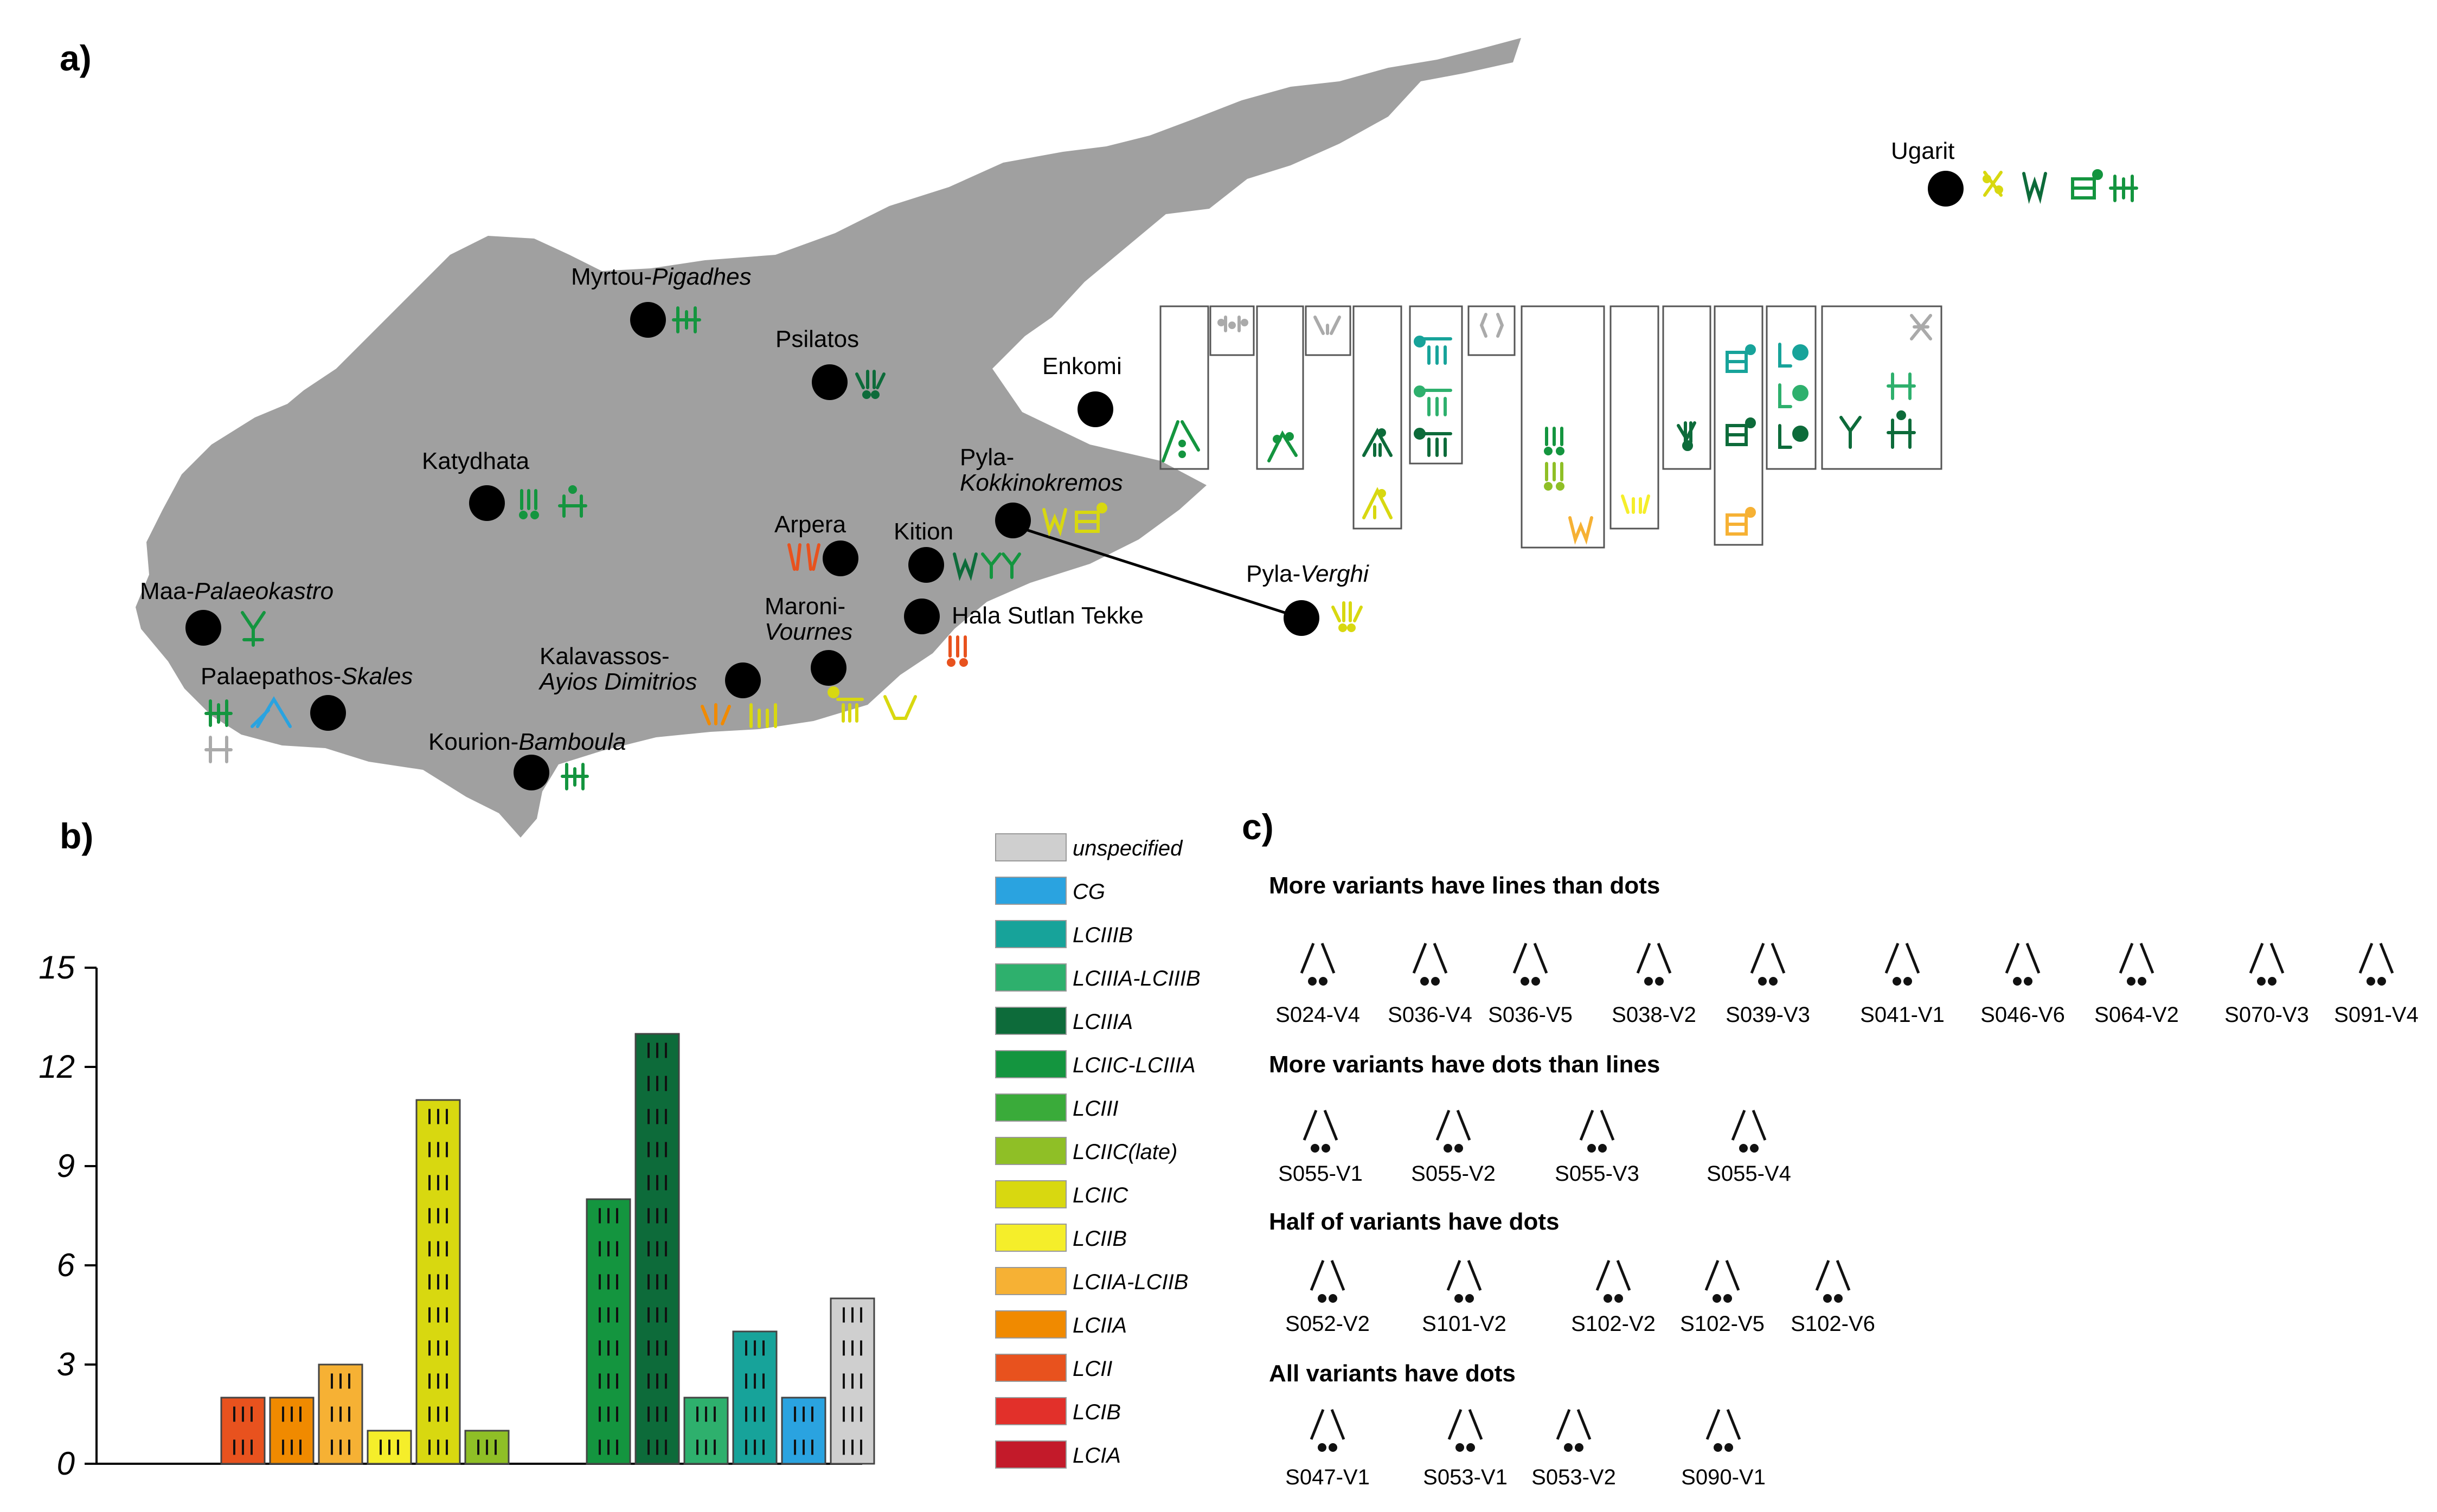 This screenshot has height=1512, width=2437. Describe the element at coordinates (1530, 1015) in the screenshot. I see `sign-variant-label: S036-V5` at that location.